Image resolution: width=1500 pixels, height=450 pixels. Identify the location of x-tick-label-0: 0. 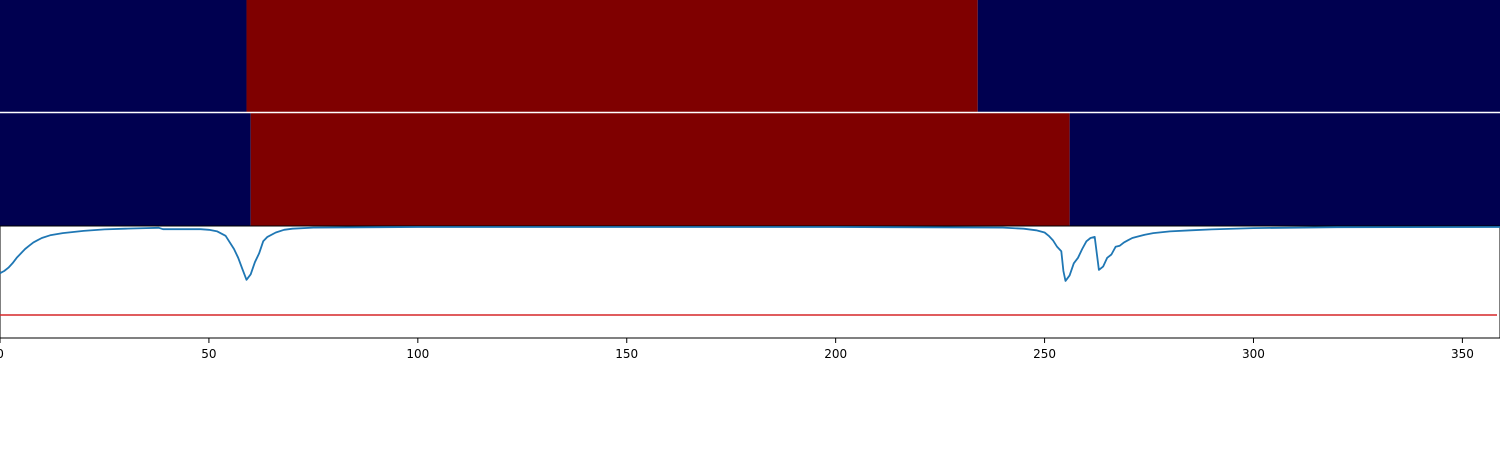
(2, 354).